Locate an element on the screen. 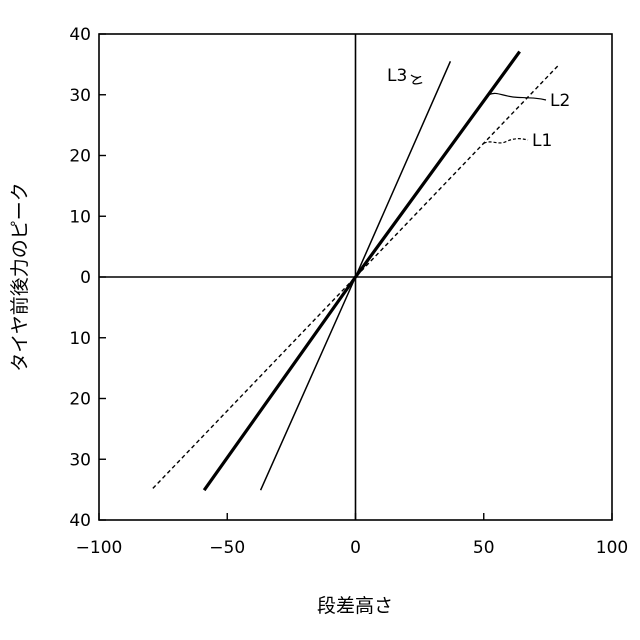  series-label-l2: L2 is located at coordinates (560, 101).